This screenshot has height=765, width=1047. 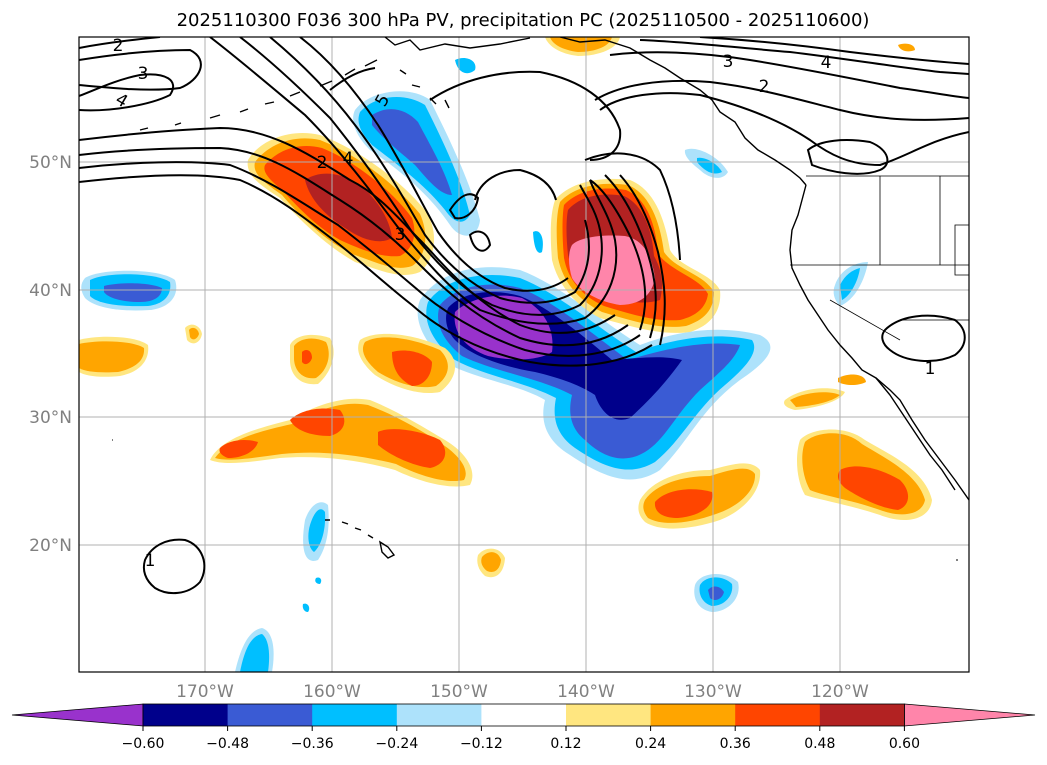 What do you see at coordinates (915, 434) in the screenshot?
I see `baja-california` at bounding box center [915, 434].